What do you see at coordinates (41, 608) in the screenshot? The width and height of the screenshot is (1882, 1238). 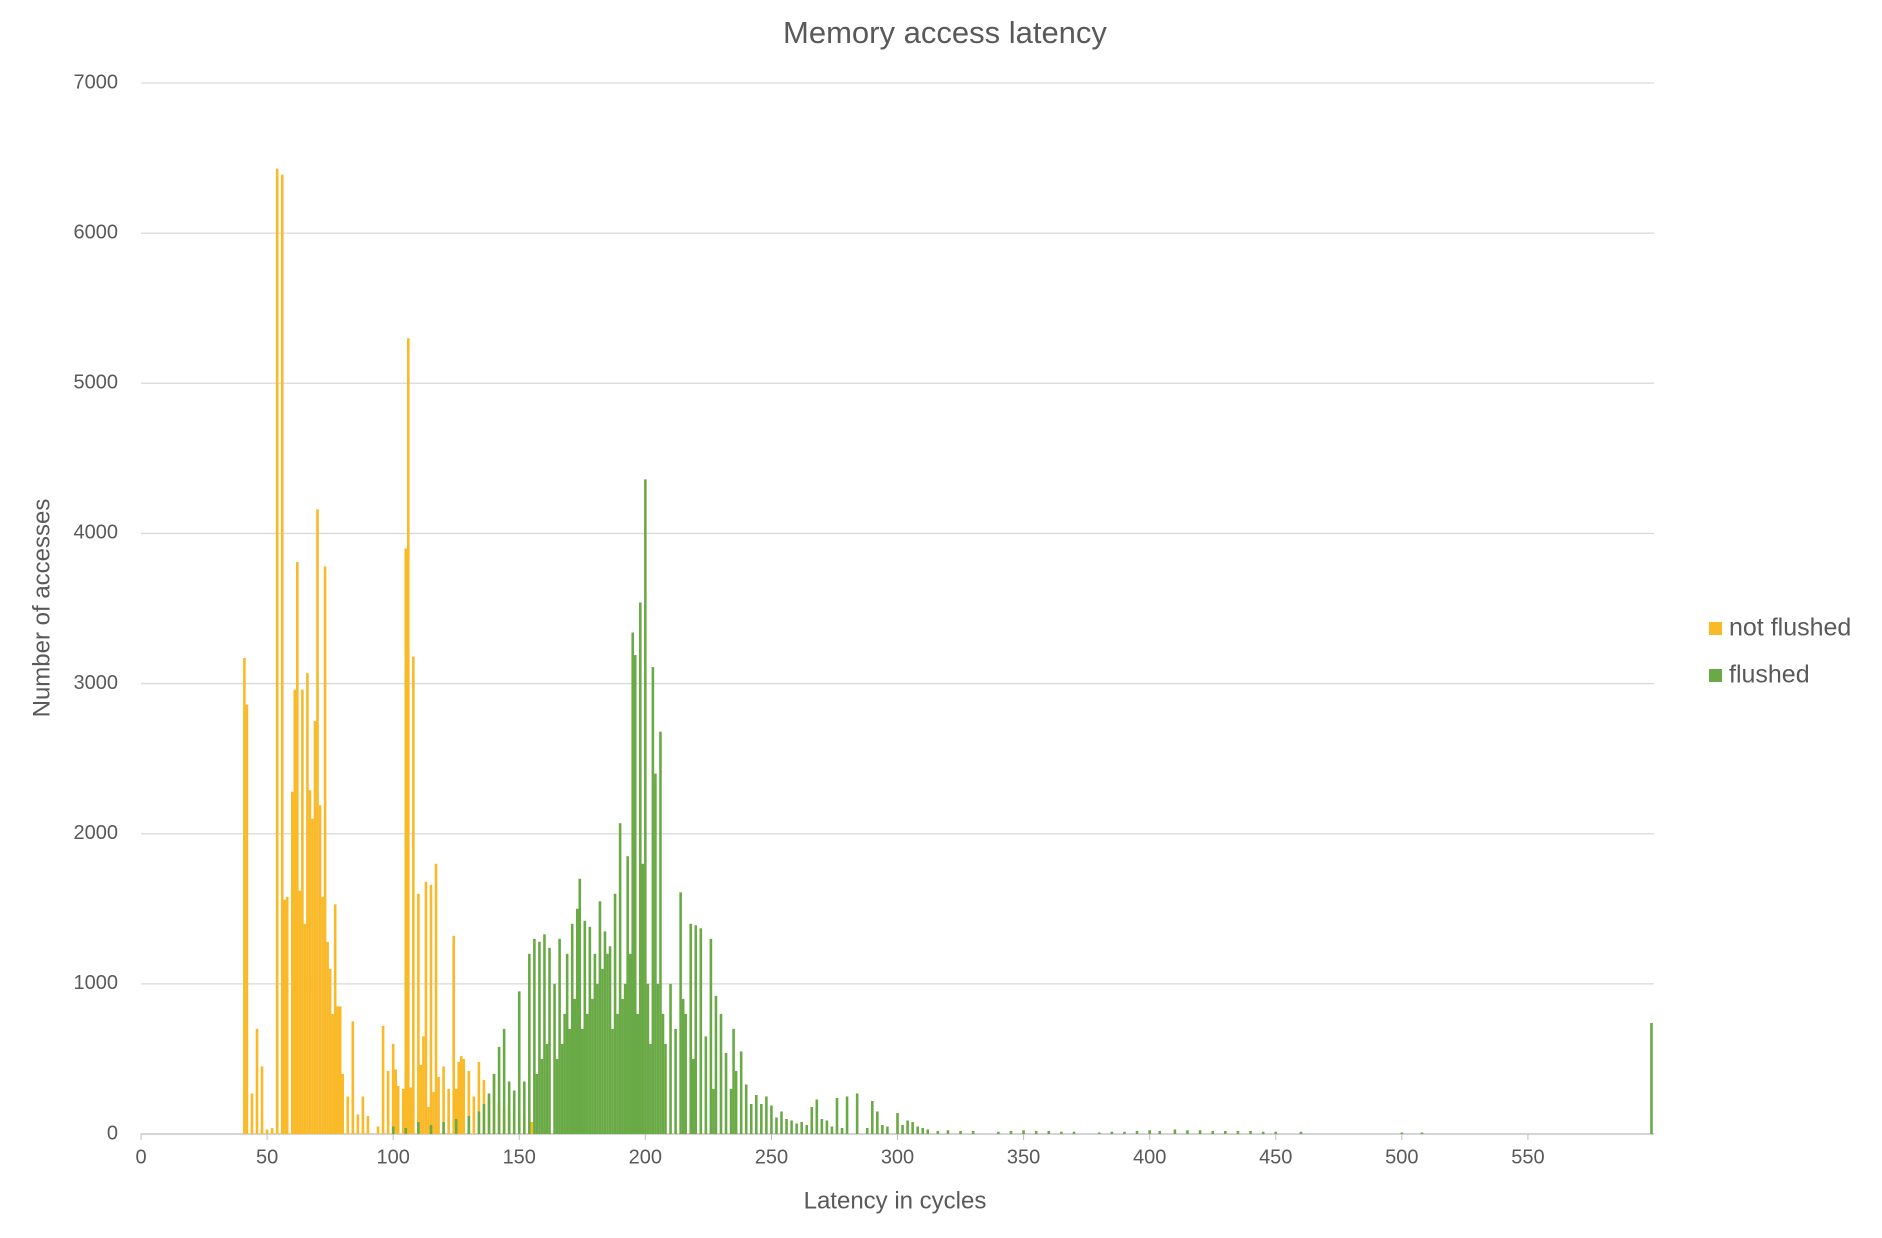 I see `y-axis-title: Number of accesses` at bounding box center [41, 608].